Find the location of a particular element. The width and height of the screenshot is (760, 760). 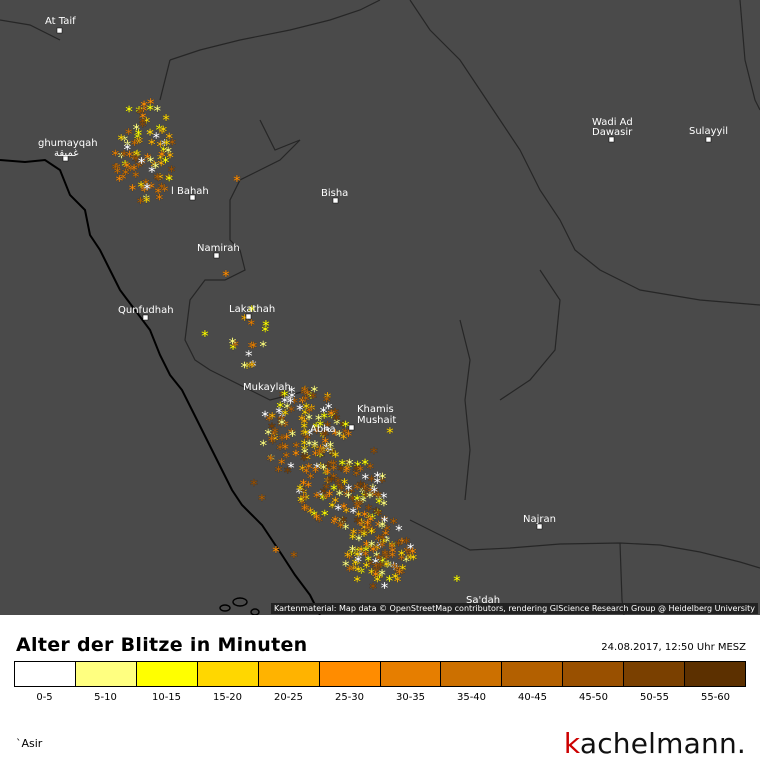

city-at-taif: At Taif is located at coordinates (60, 25).